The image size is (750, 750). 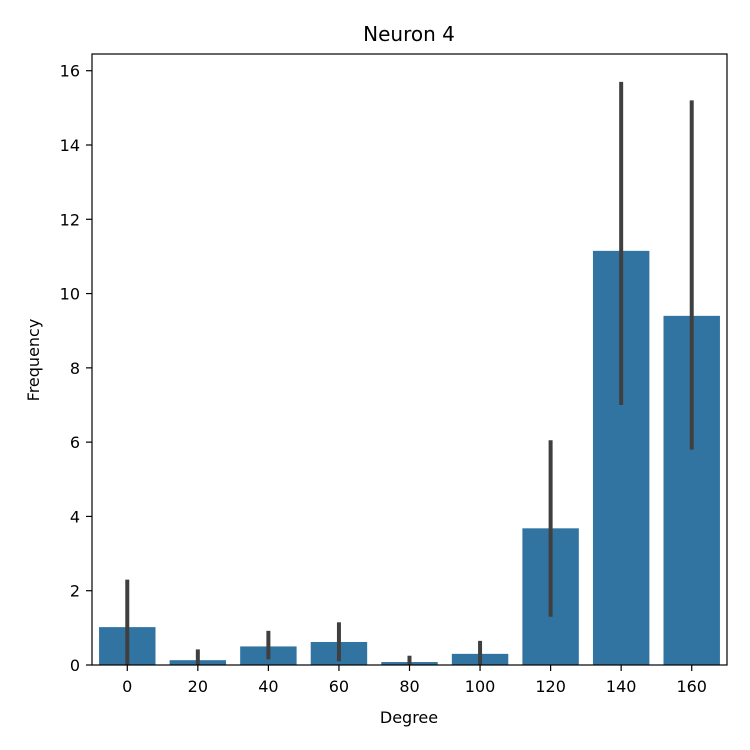 What do you see at coordinates (70, 71) in the screenshot?
I see `y-tick-label: 16` at bounding box center [70, 71].